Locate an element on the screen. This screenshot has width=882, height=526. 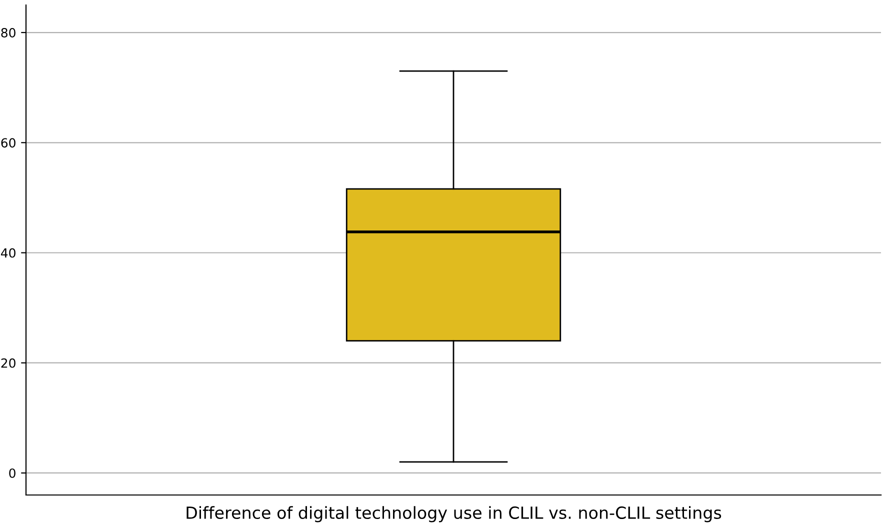
y-tick-label: 80 is located at coordinates (8, 33).